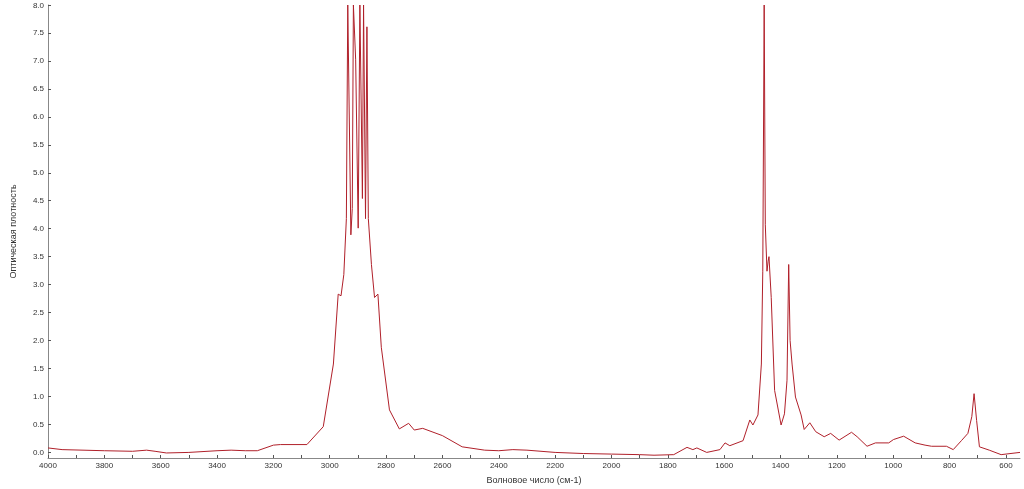 Image resolution: width=1024 pixels, height=489 pixels. What do you see at coordinates (38, 452) in the screenshot?
I see `y-tick-label: 0.0` at bounding box center [38, 452].